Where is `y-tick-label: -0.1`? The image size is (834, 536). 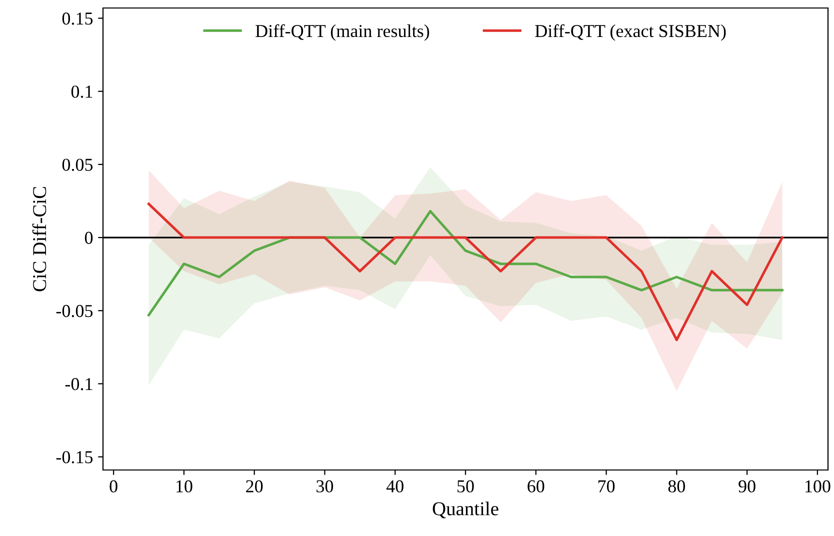 y-tick-label: -0.1 is located at coordinates (78, 384).